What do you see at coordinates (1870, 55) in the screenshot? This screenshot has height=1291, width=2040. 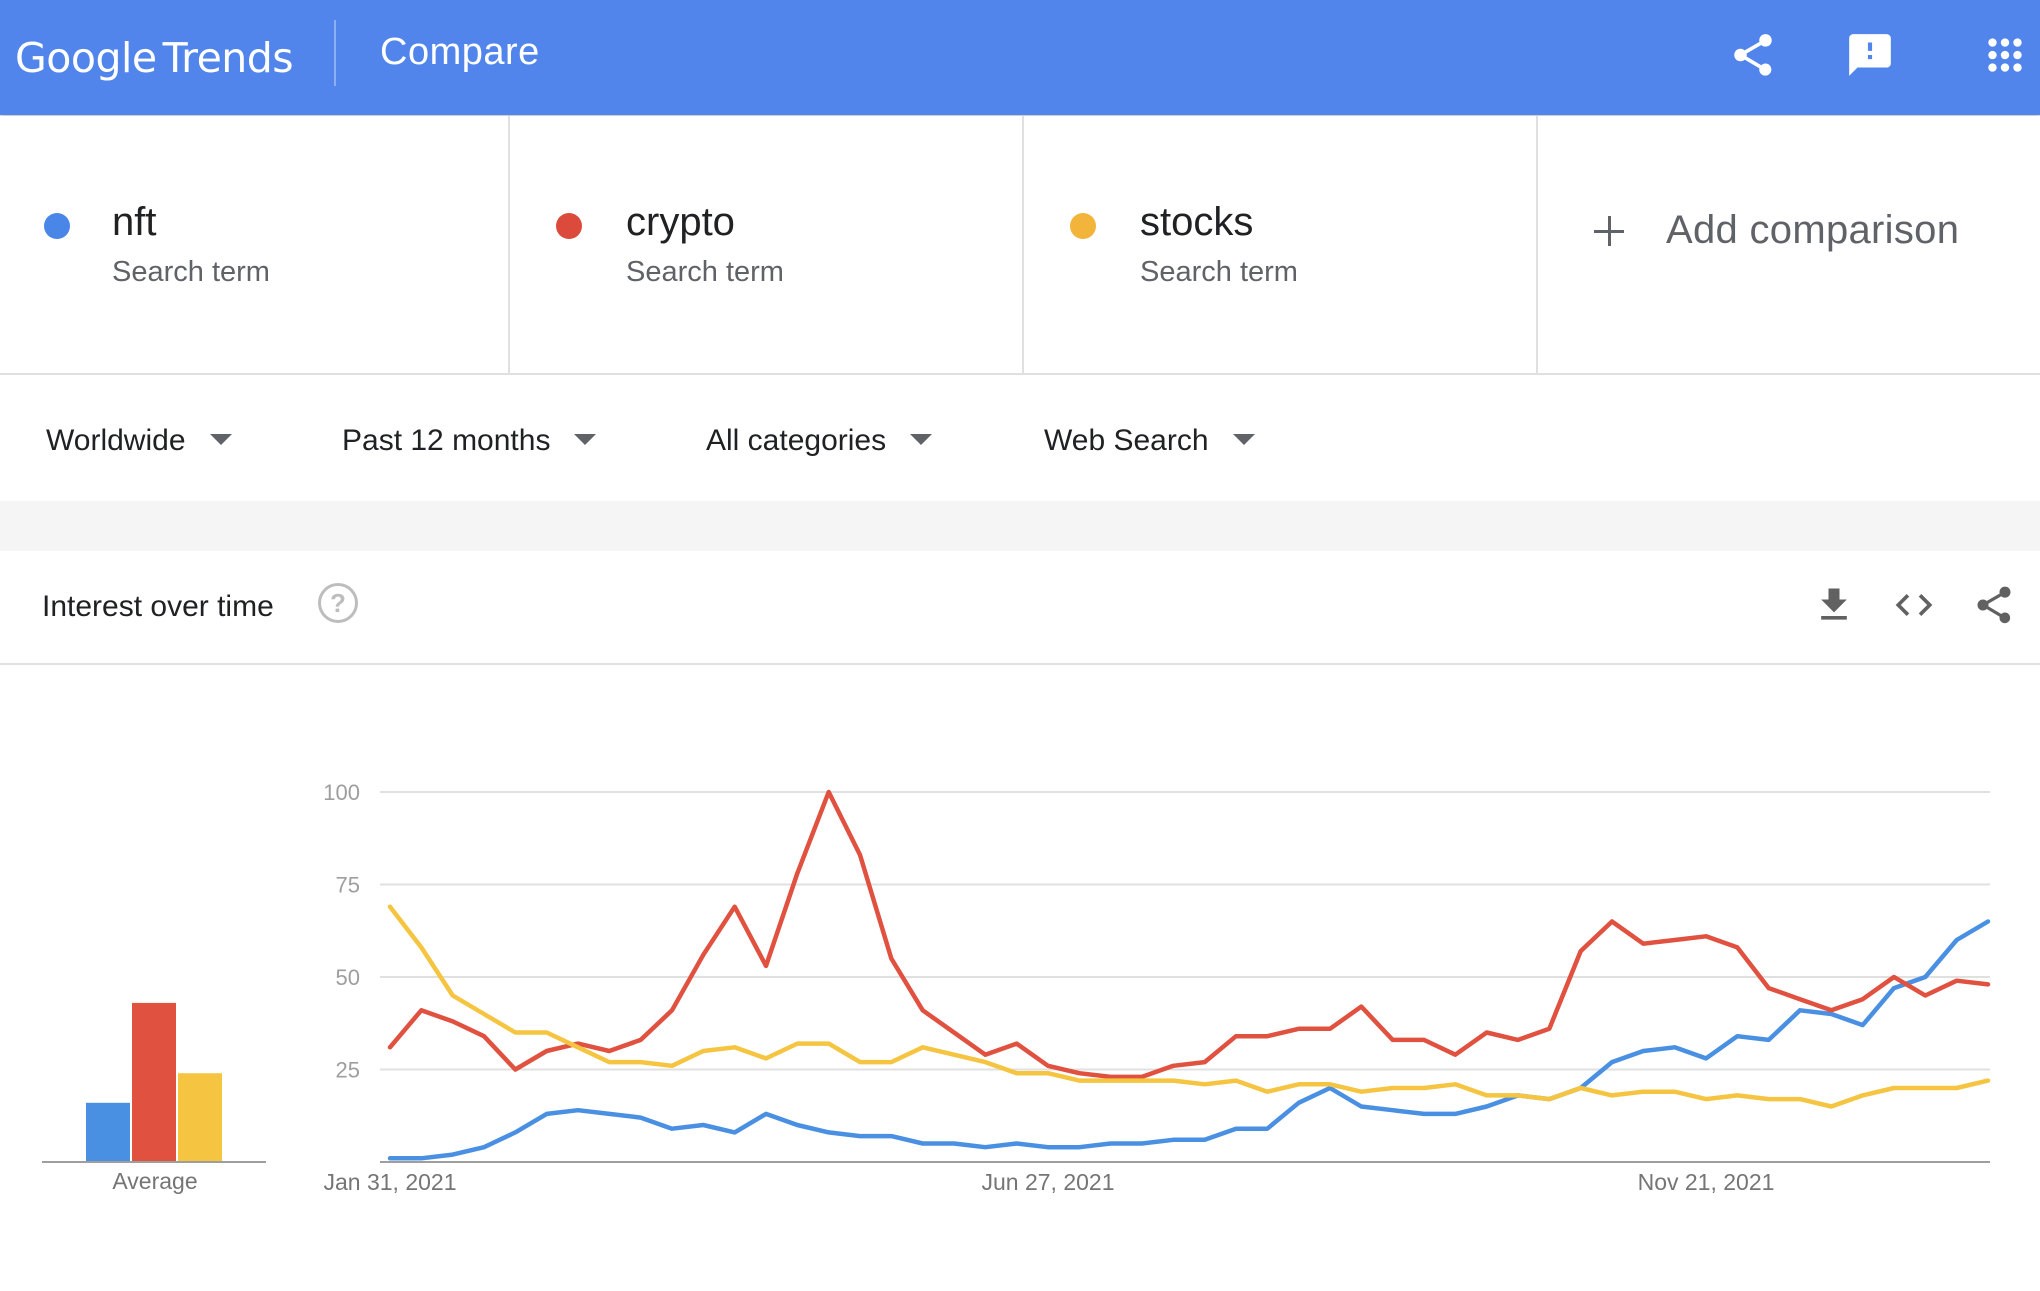 I see `feedback-icon` at bounding box center [1870, 55].